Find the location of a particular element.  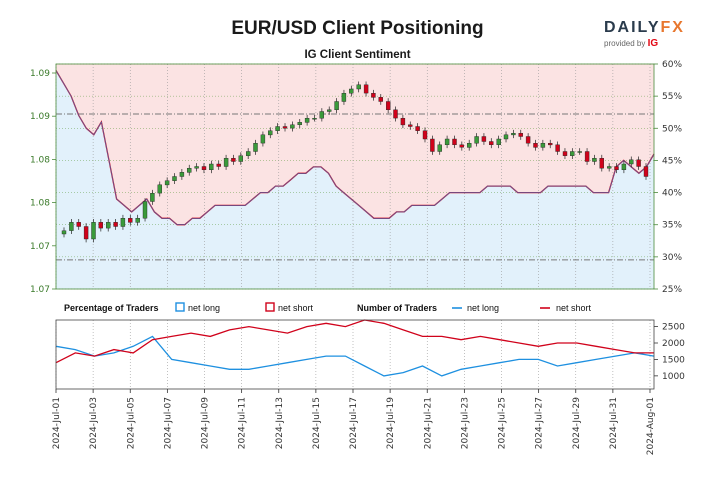

date-tick-label: 2024-Jul-11 is located at coordinates (243, 423).